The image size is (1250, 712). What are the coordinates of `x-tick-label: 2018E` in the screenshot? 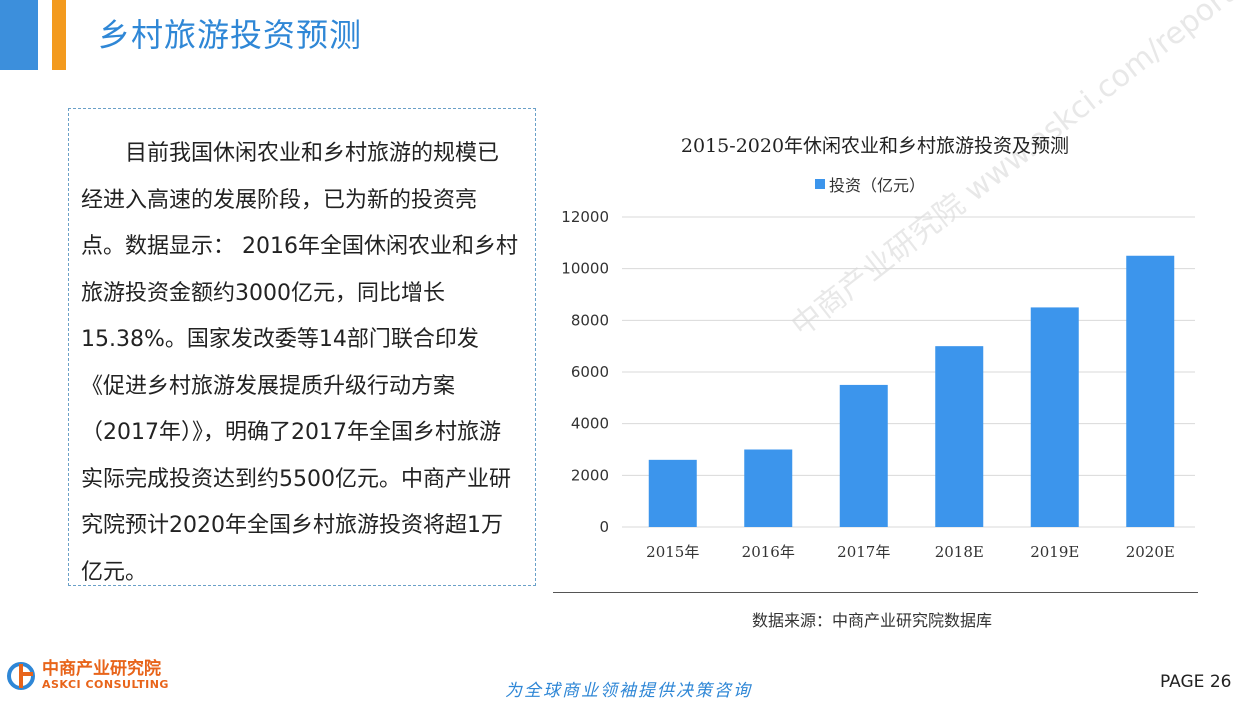 It's located at (959, 552).